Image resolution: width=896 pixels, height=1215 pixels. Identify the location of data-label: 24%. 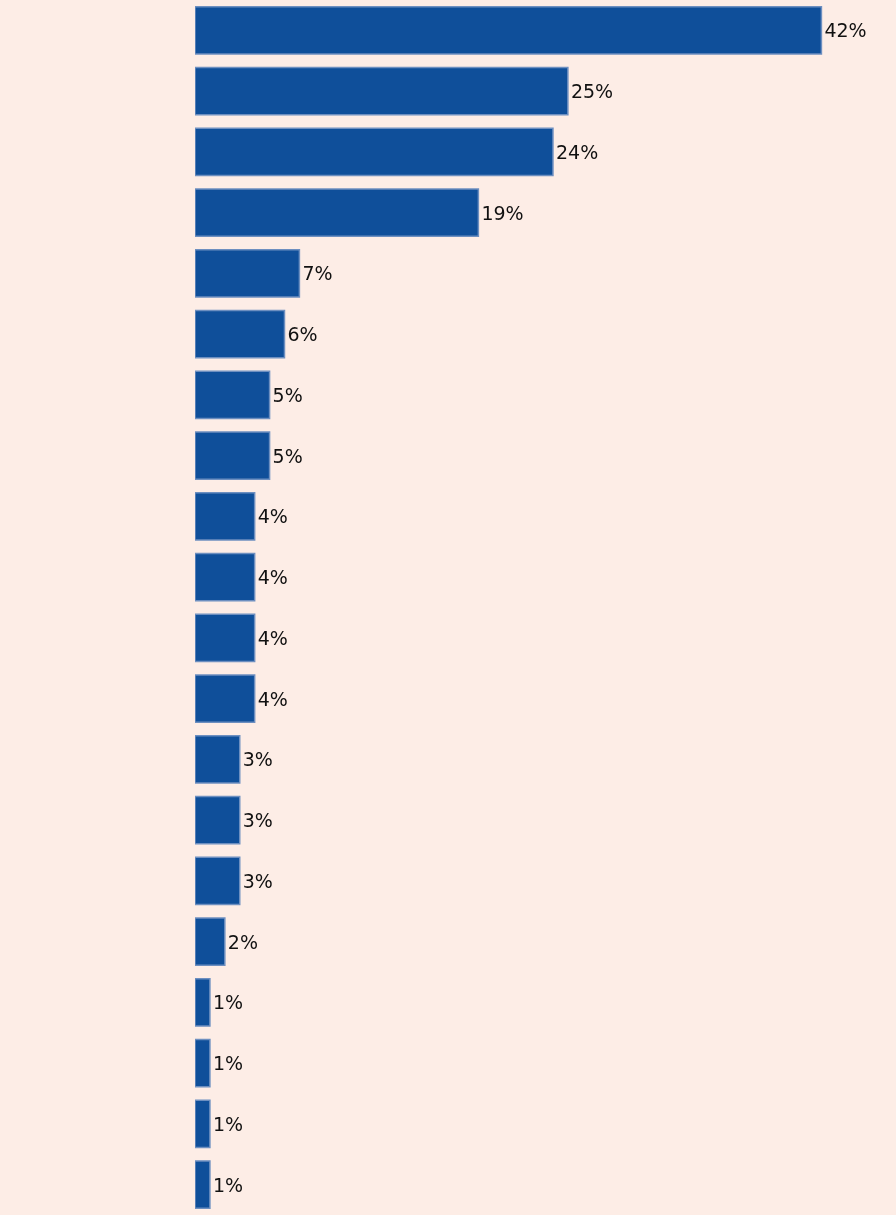
(577, 151).